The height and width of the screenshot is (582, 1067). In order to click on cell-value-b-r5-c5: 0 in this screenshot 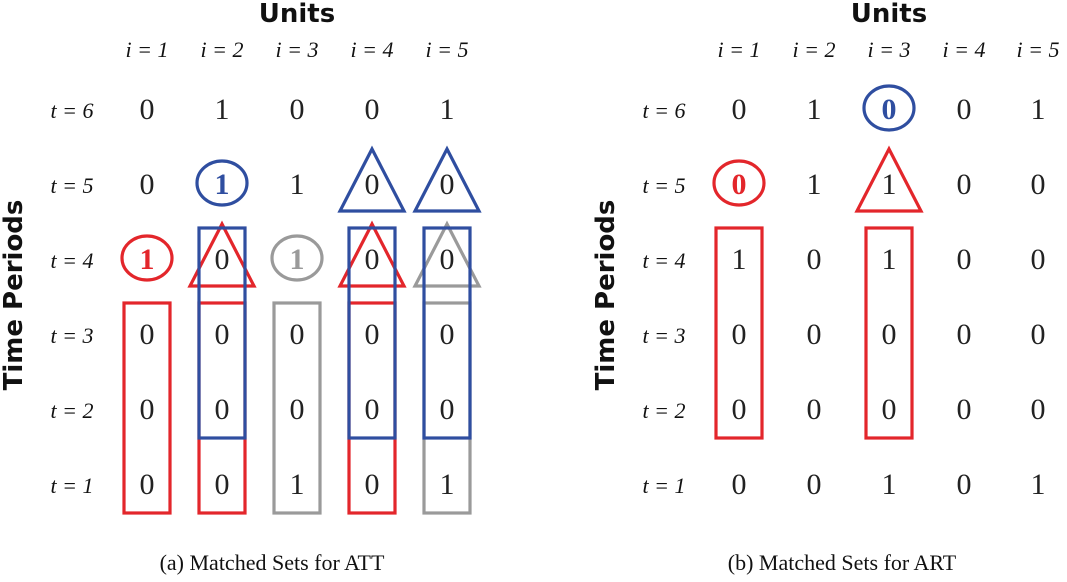, I will do `click(1038, 409)`.